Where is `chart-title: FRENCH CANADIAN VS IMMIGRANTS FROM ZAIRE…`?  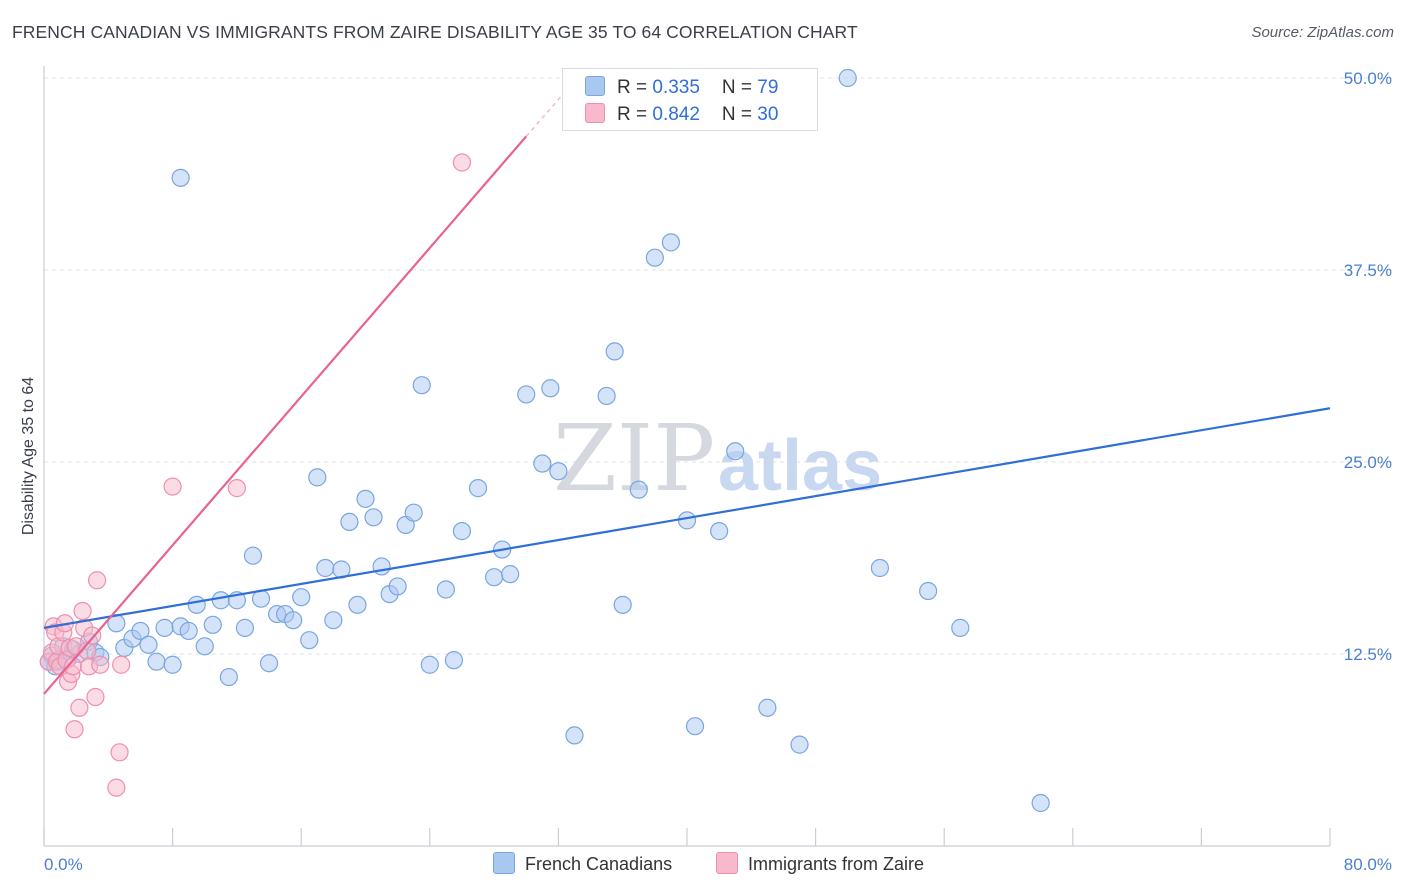 chart-title: FRENCH CANADIAN VS IMMIGRANTS FROM ZAIRE… is located at coordinates (435, 32).